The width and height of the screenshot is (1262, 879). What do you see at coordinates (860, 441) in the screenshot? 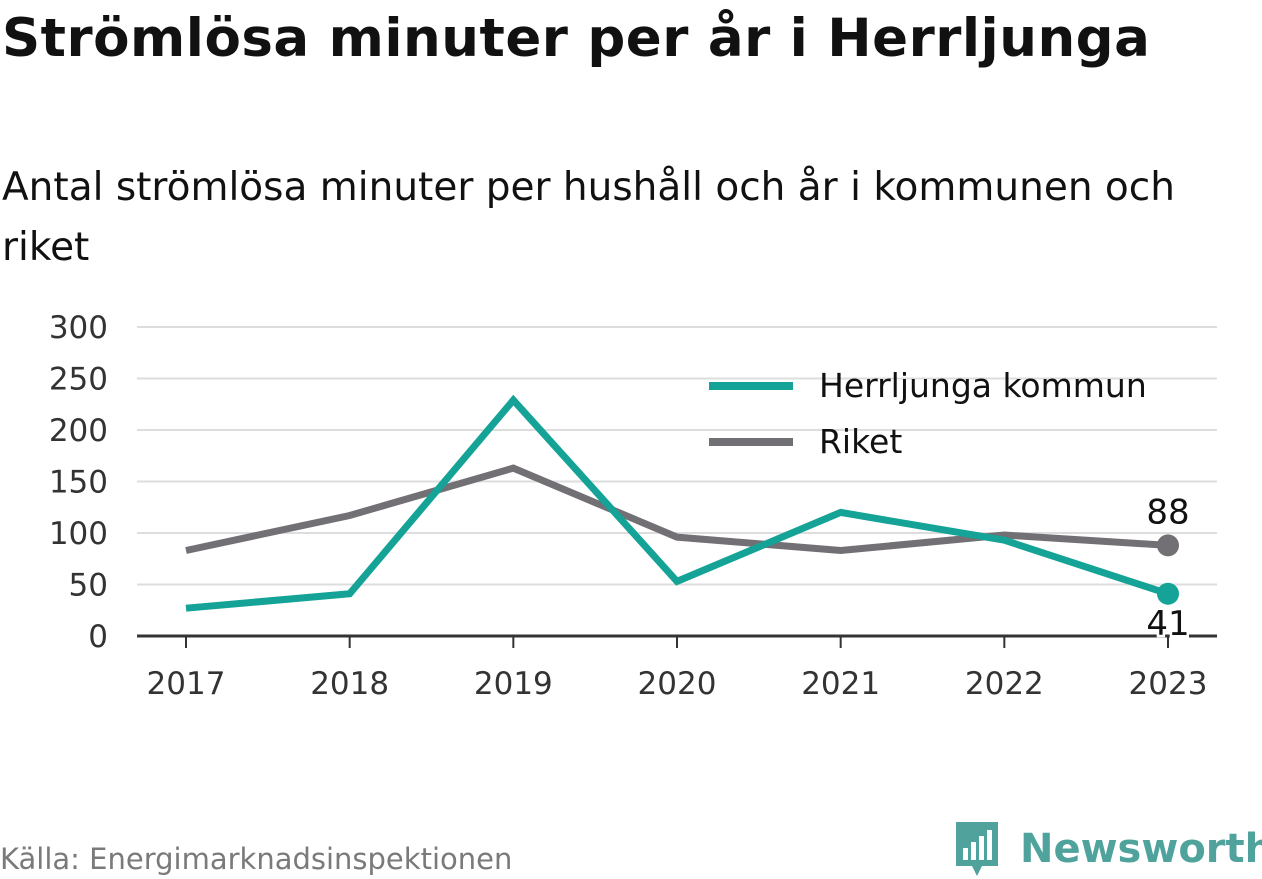
I see `legend-label: Riket` at bounding box center [860, 441].